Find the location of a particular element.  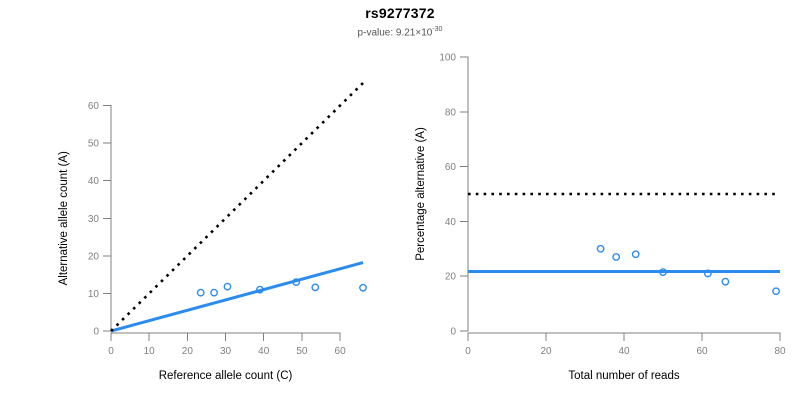

y-axis-title: Percentage alternative (A) is located at coordinates (421, 194).